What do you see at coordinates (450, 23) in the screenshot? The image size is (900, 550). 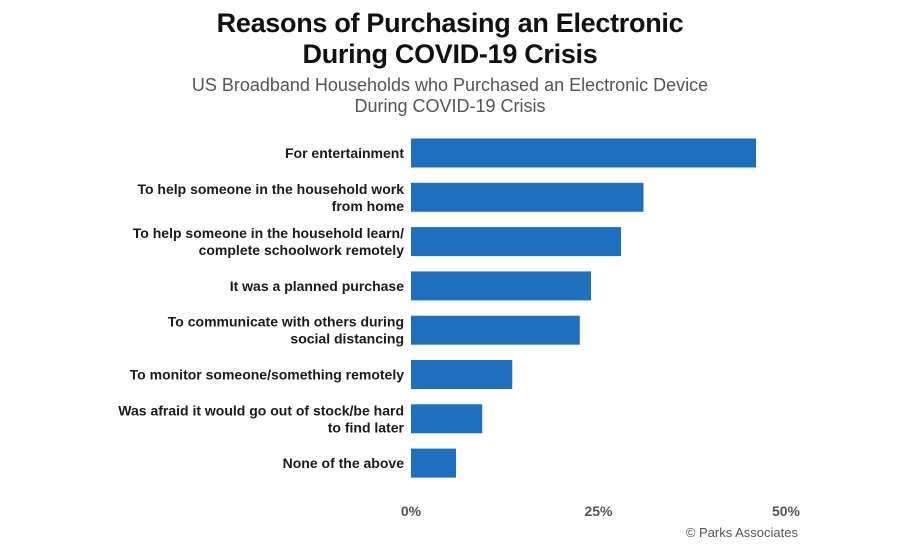 I see `chart-title-line-1: Reasons of Purchasing an Electronic` at bounding box center [450, 23].